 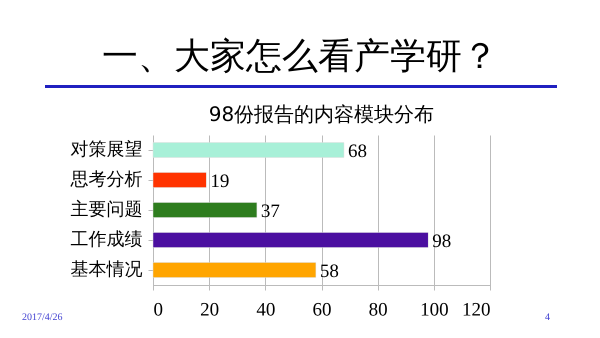 What do you see at coordinates (378, 310) in the screenshot?
I see `x-tick-label: 80` at bounding box center [378, 310].